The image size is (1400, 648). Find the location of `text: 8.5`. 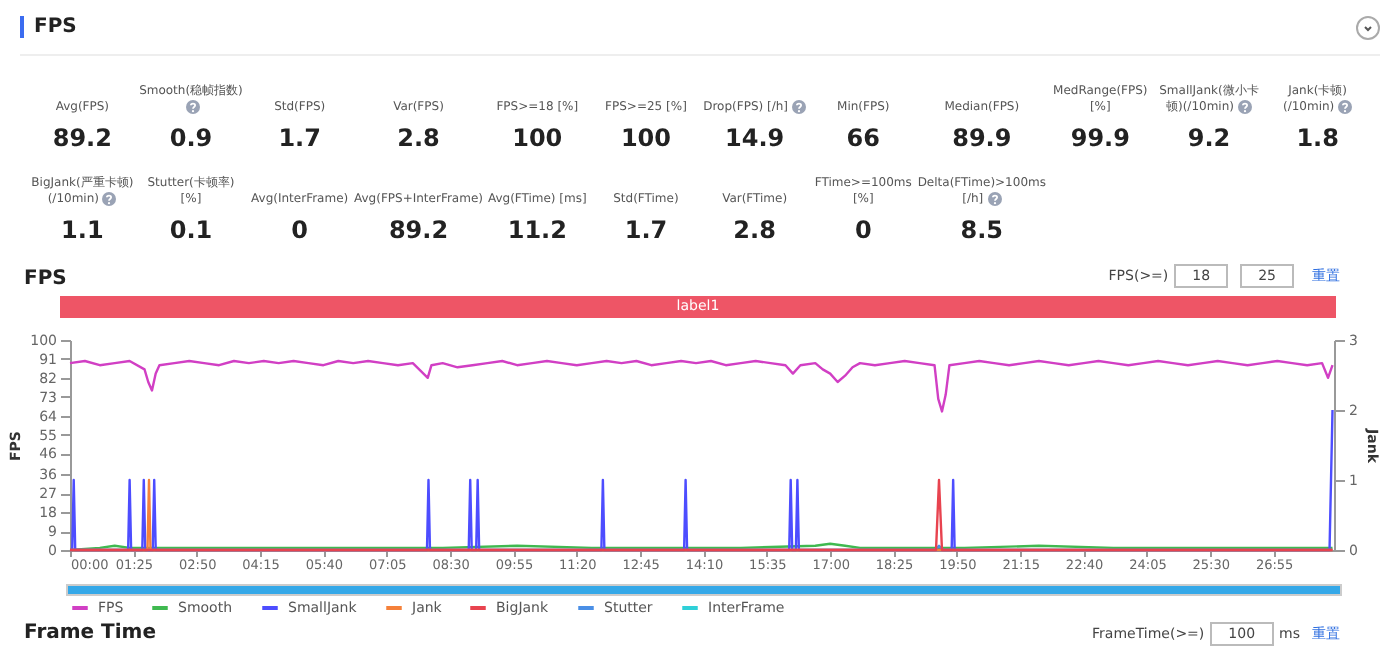

text: 8.5 is located at coordinates (982, 230).